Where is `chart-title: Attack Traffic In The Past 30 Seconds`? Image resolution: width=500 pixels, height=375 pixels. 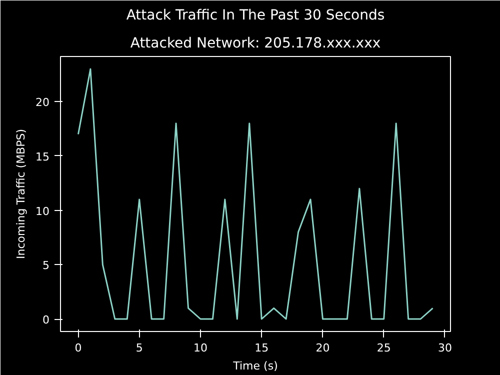 chart-title: Attack Traffic In The Past 30 Seconds is located at coordinates (255, 16).